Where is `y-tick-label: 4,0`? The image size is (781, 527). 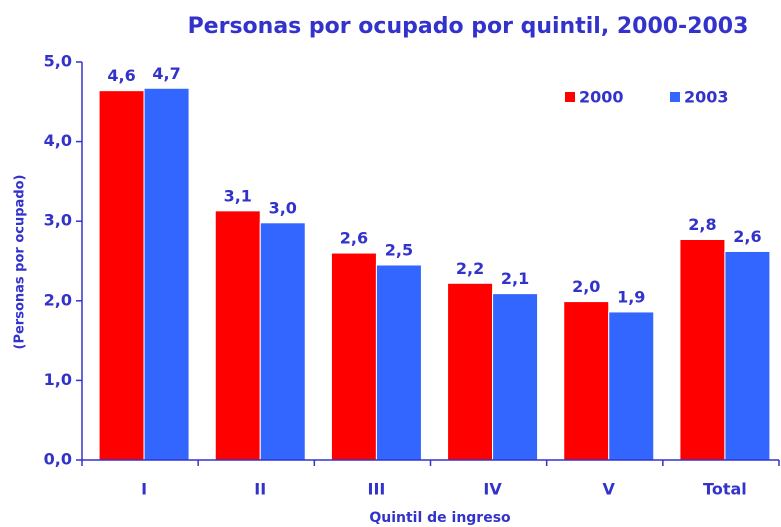
y-tick-label: 4,0 is located at coordinates (58, 140).